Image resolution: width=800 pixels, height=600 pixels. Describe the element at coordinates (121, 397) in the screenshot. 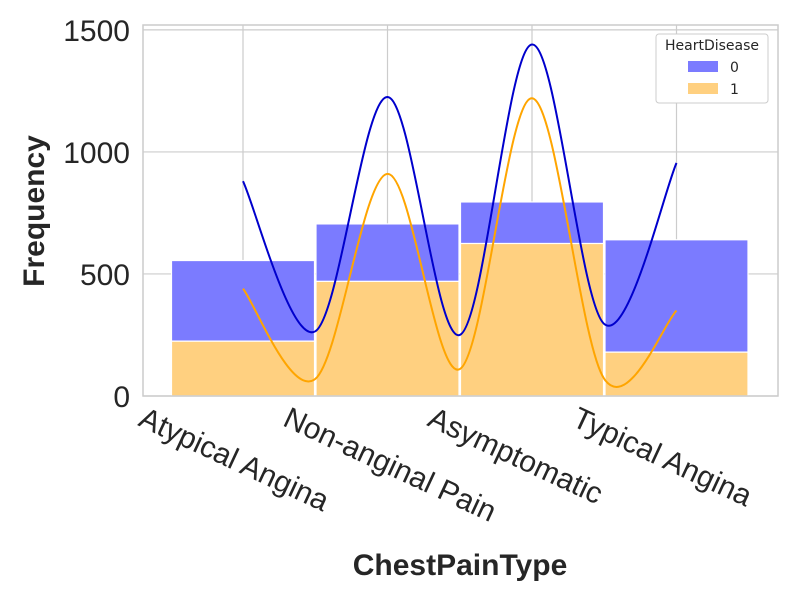

I see `y-tick-label: 0` at that location.